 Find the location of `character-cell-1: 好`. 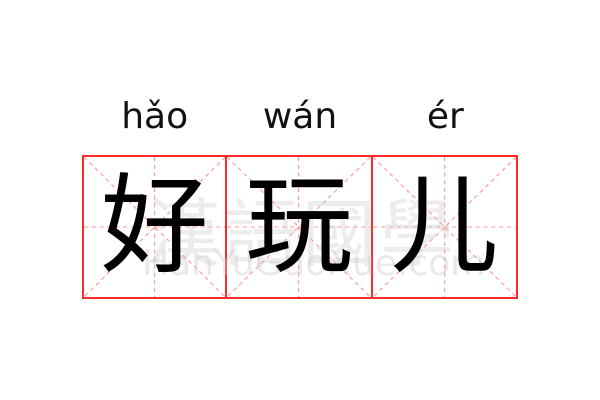

character-cell-1: 好 is located at coordinates (155, 227).